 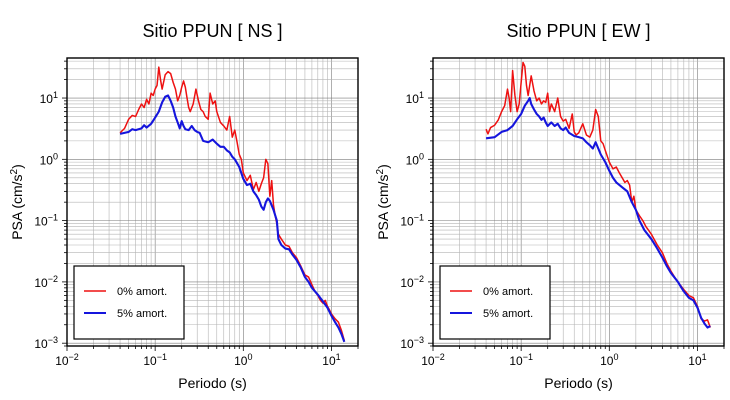 What do you see at coordinates (212, 31) in the screenshot?
I see `chart-title: Sitio PPUN [ NS ]` at bounding box center [212, 31].